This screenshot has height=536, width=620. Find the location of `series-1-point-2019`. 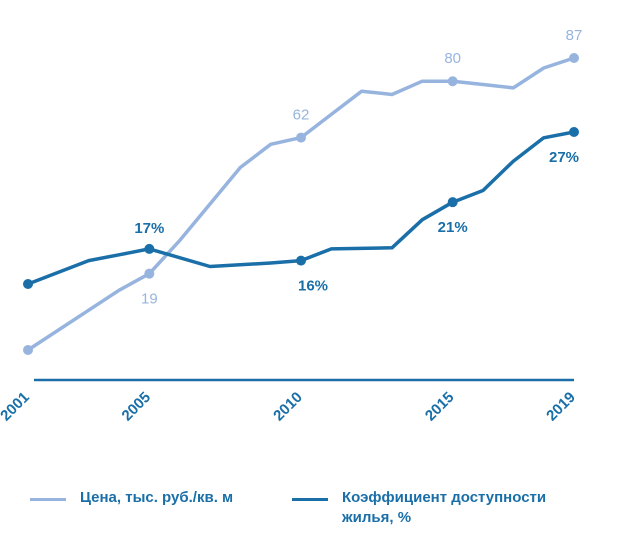

series-1-point-2019 is located at coordinates (574, 132).